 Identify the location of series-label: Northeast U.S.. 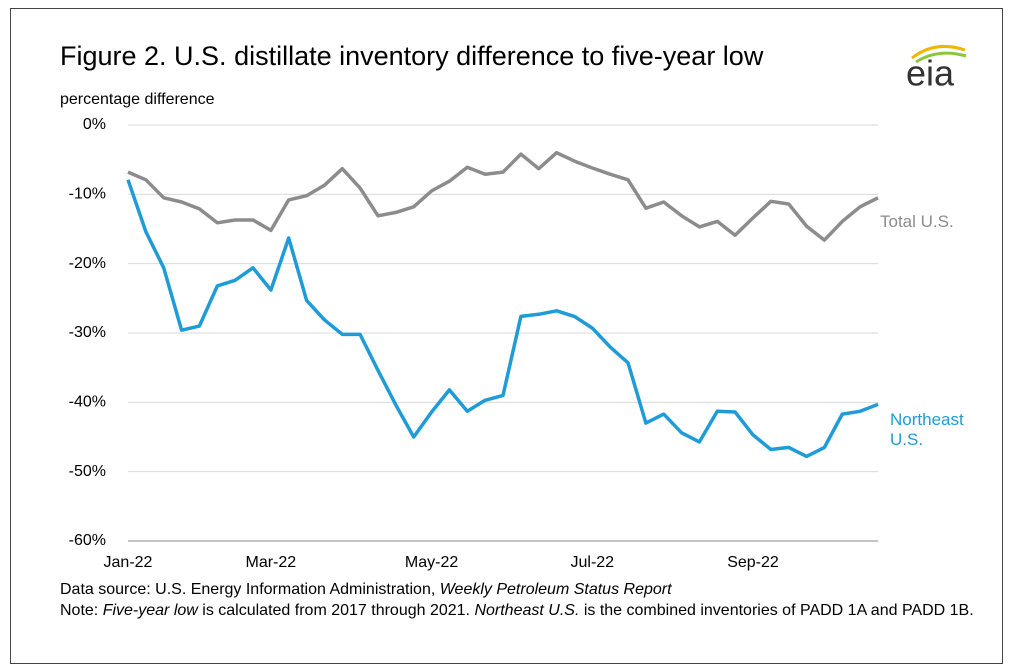
(927, 429).